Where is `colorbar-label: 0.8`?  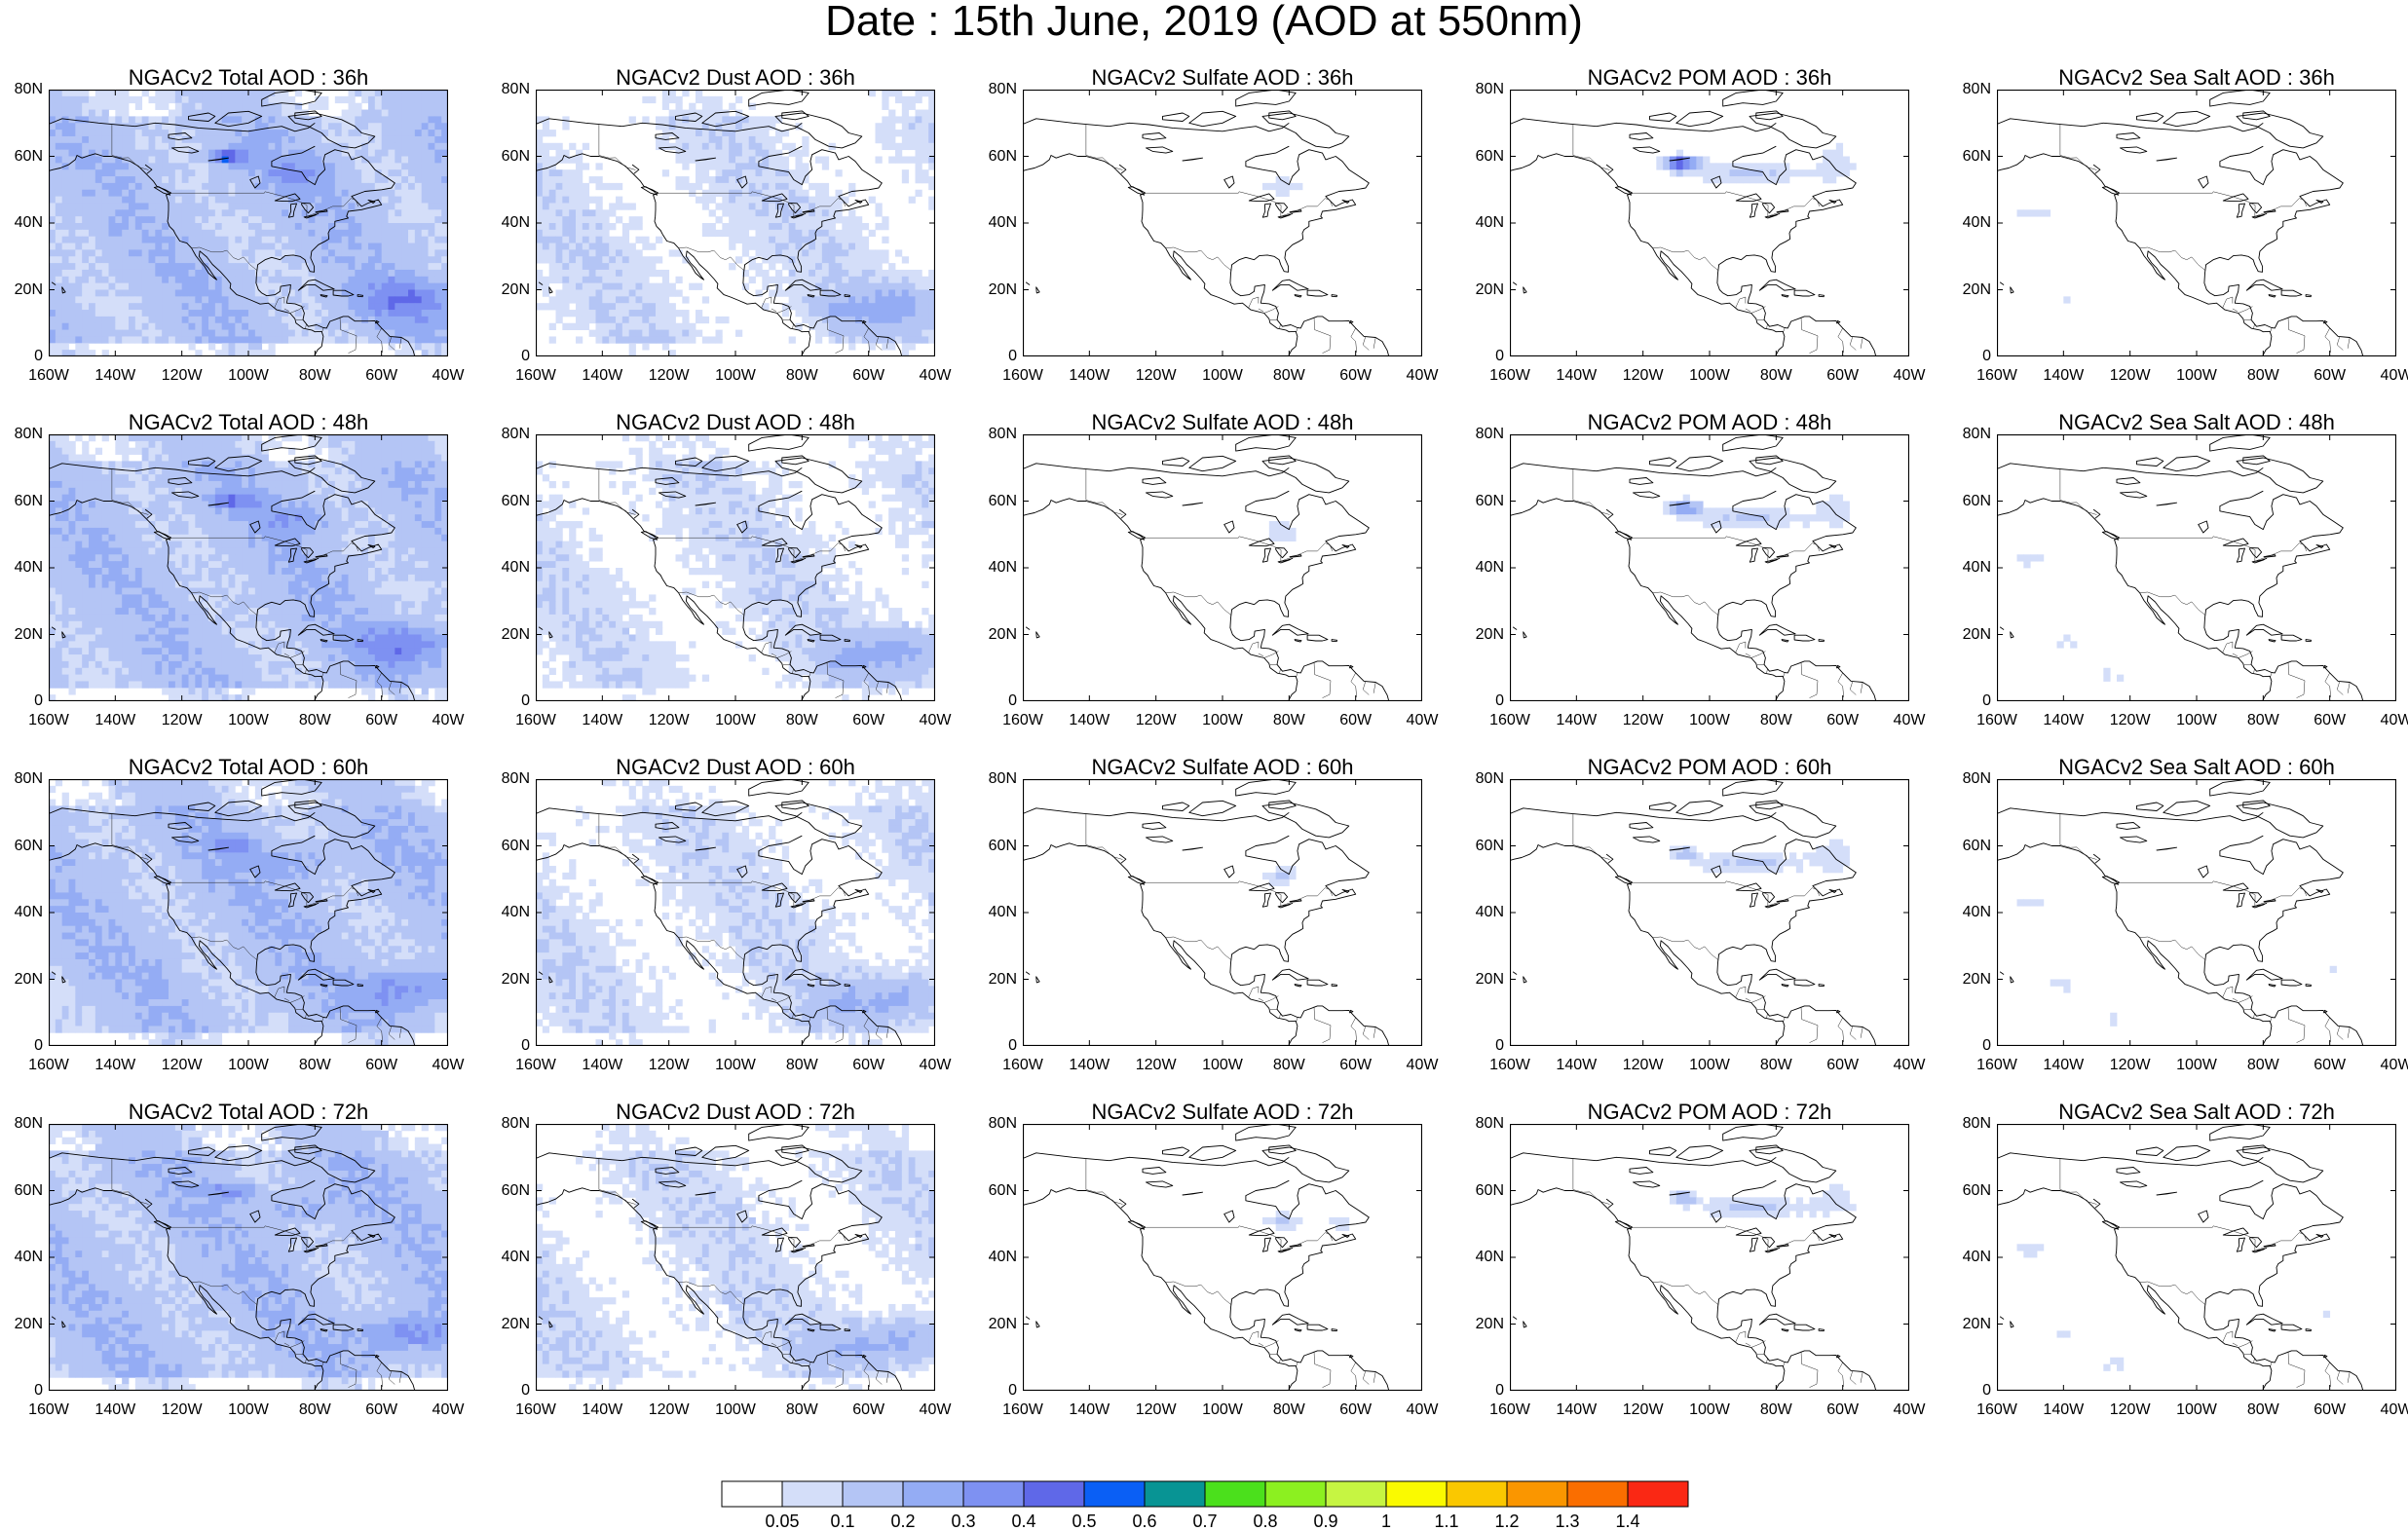 colorbar-label: 0.8 is located at coordinates (1265, 1521).